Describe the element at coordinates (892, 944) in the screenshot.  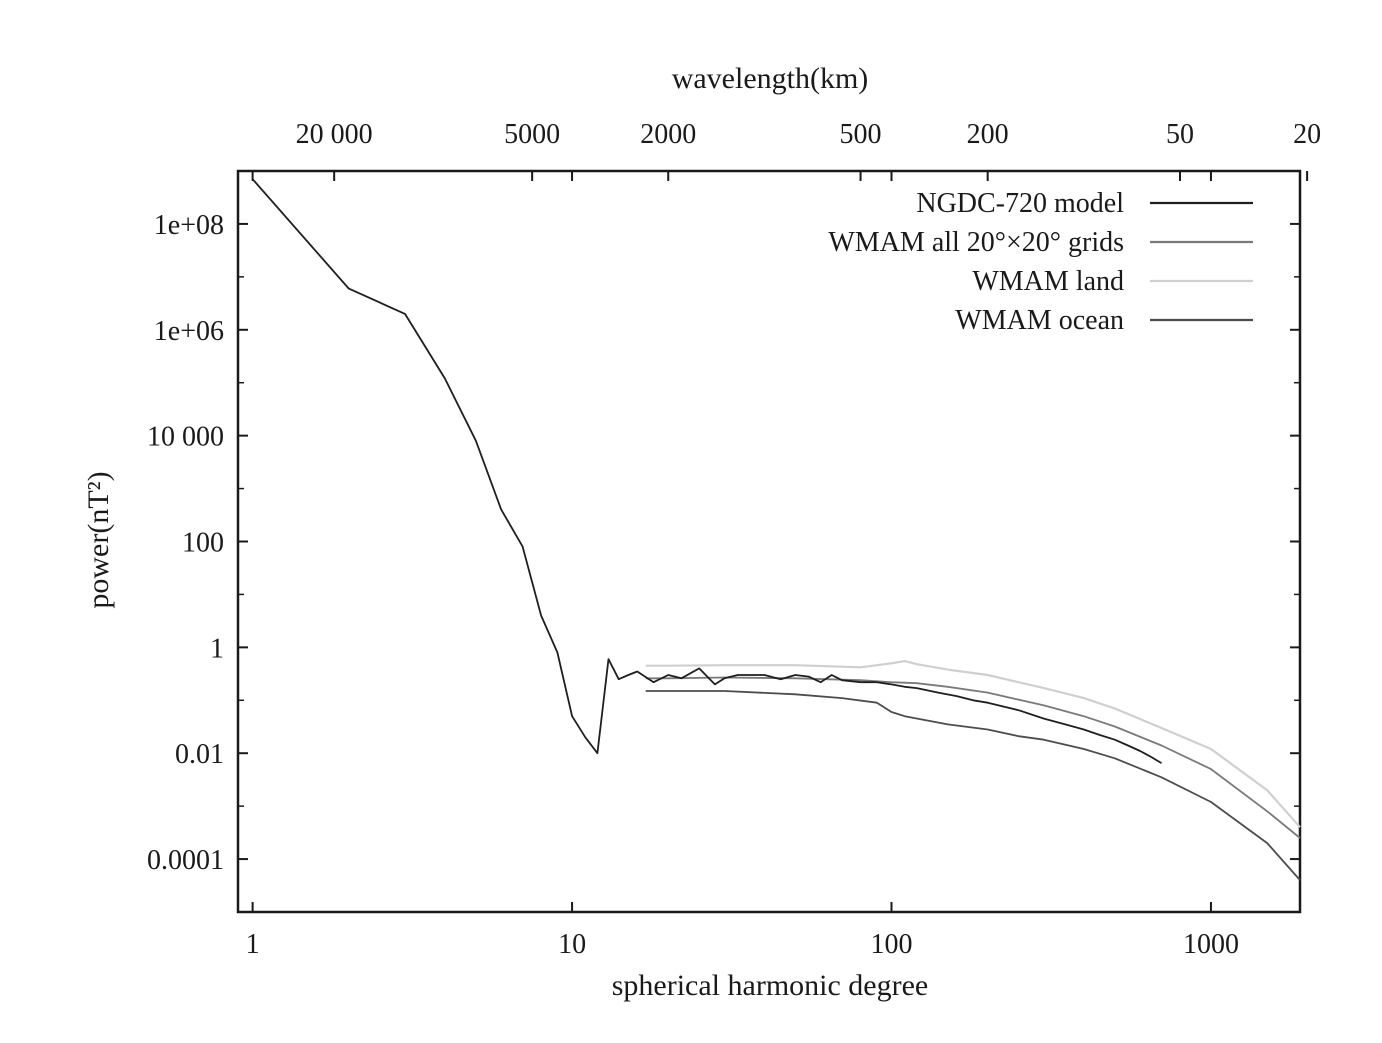
I see `x-tick-label: 100` at that location.